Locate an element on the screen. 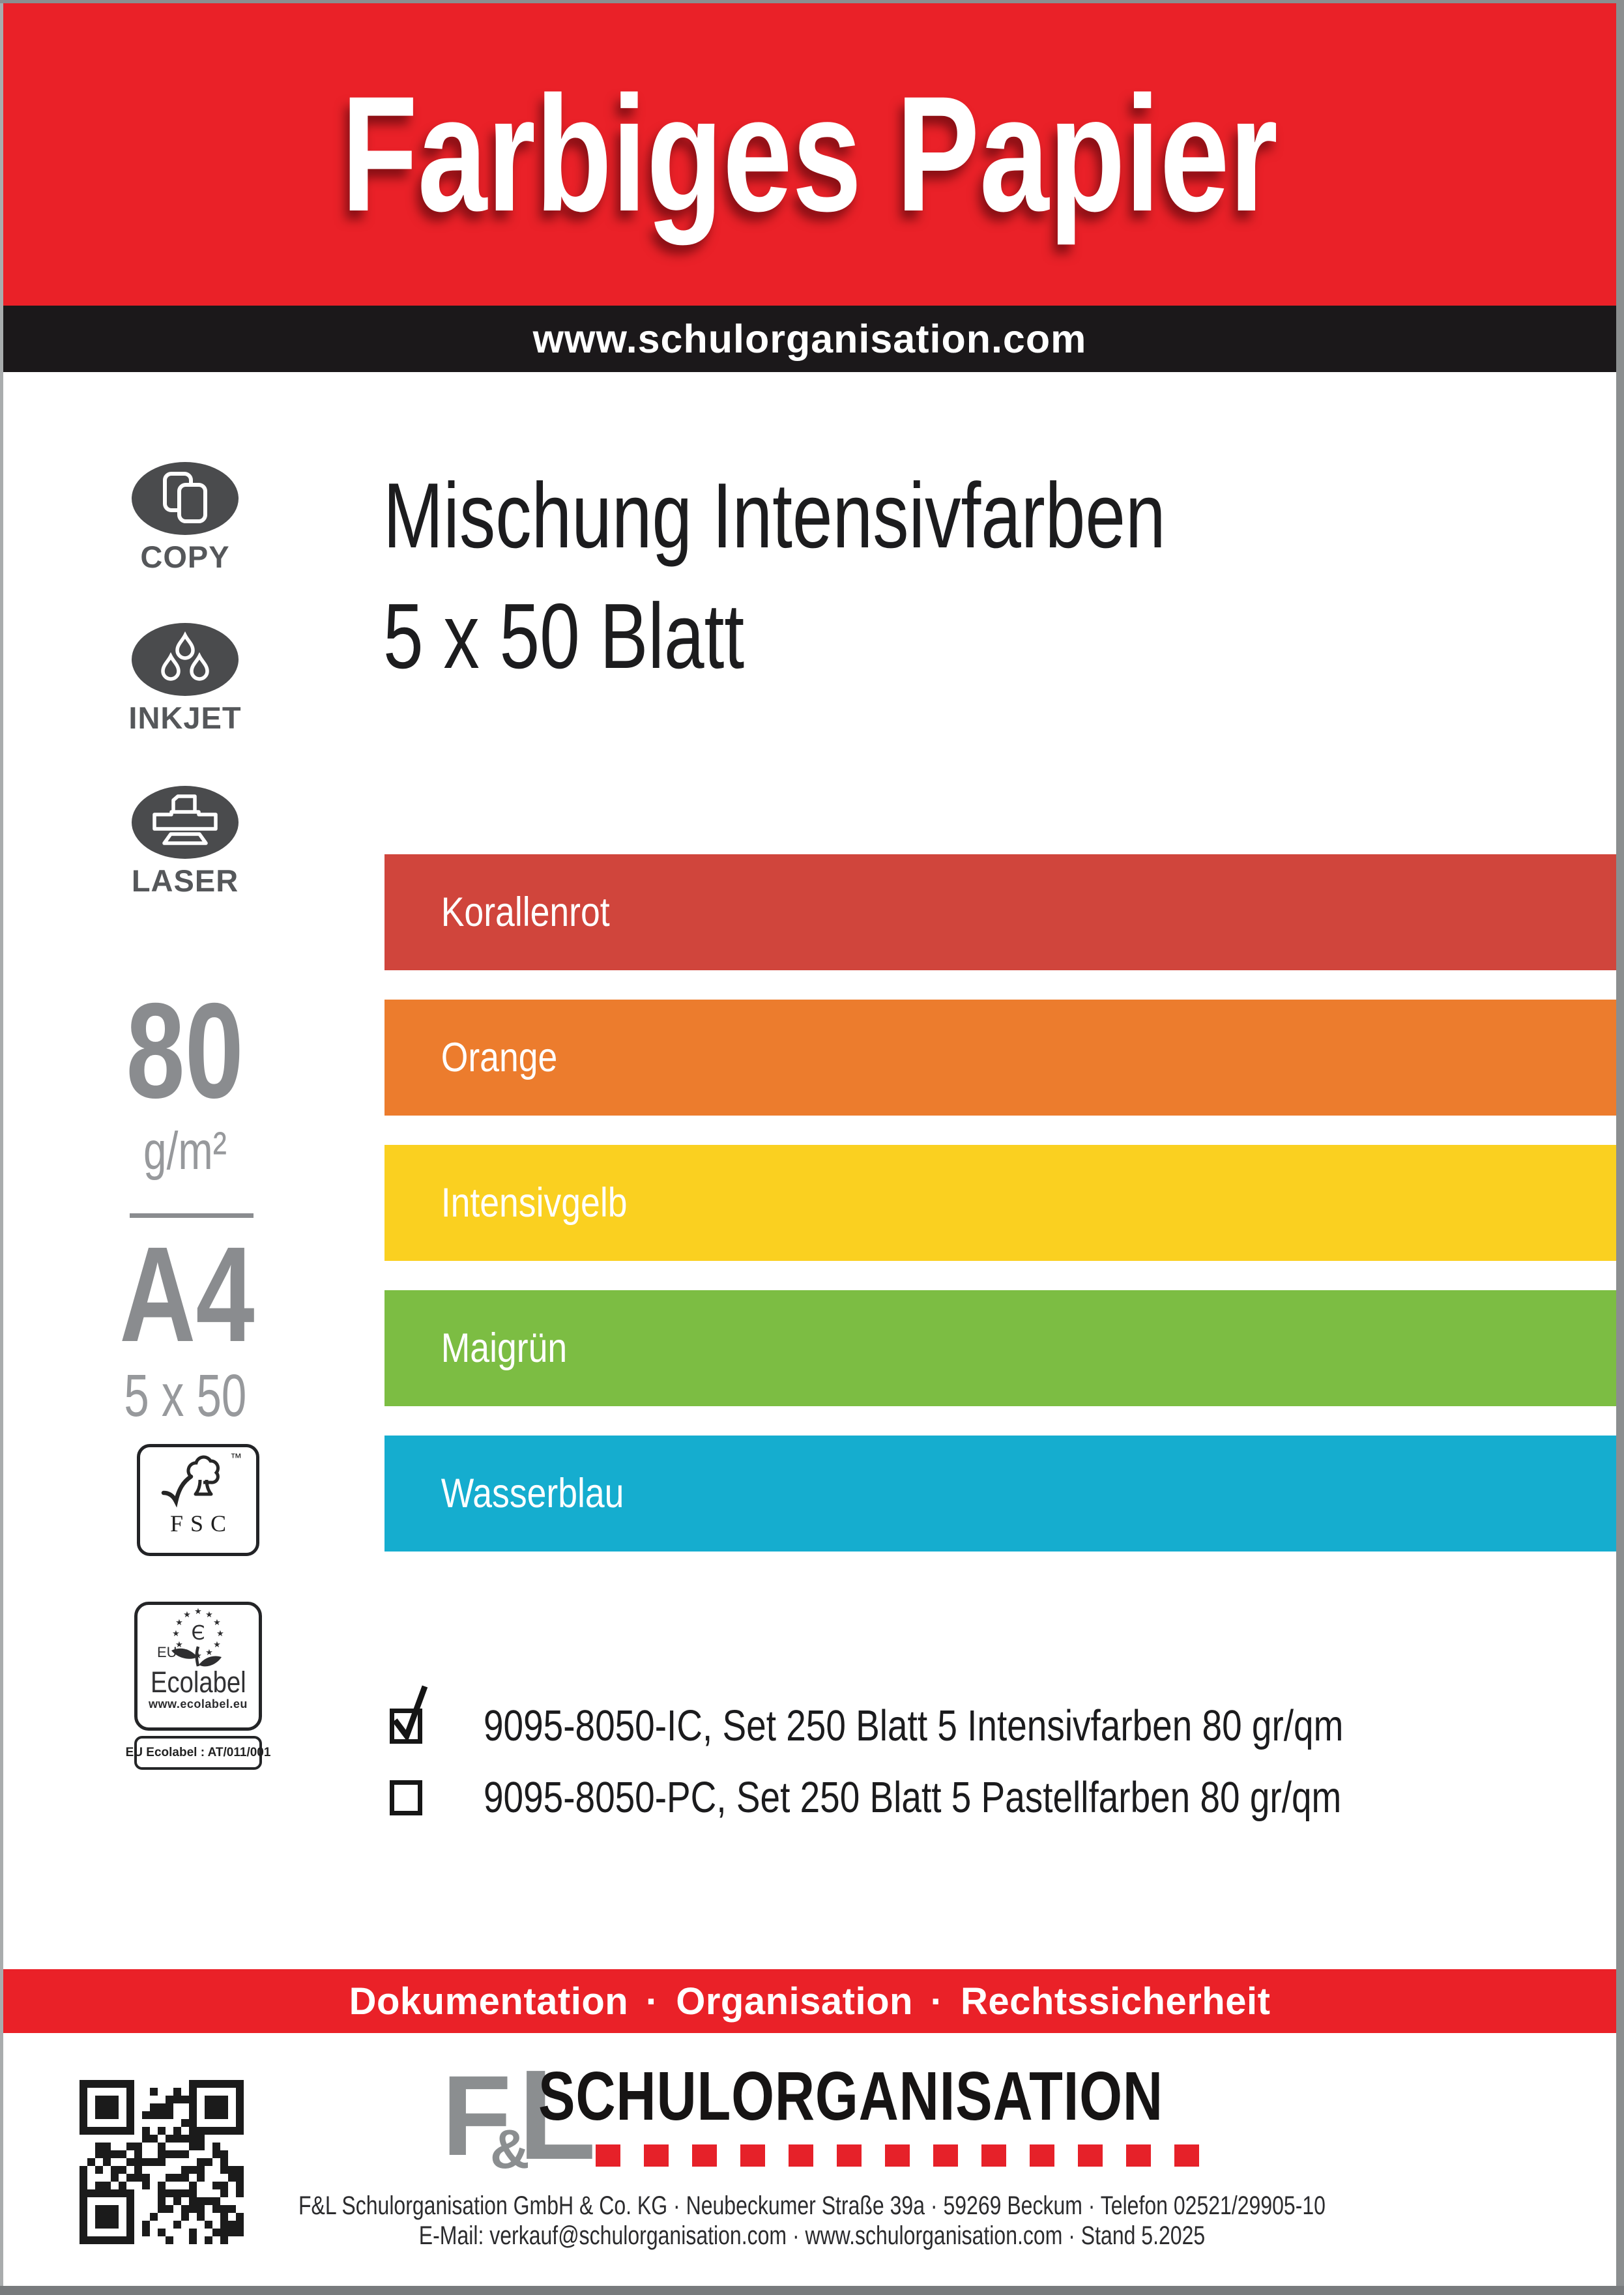  color-bar-wasserblau: Wasserblau is located at coordinates (1001, 1494).